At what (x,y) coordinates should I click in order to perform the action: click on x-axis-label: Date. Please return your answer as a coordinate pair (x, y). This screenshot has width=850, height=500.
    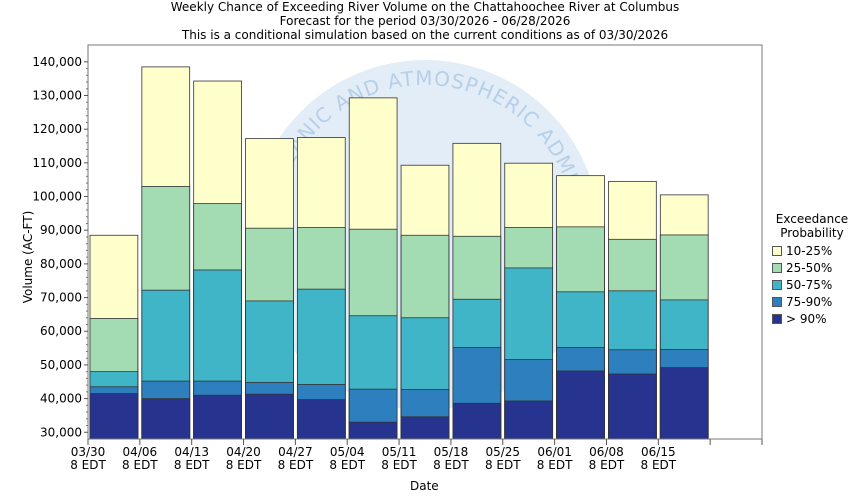
    Looking at the image, I should click on (424, 486).